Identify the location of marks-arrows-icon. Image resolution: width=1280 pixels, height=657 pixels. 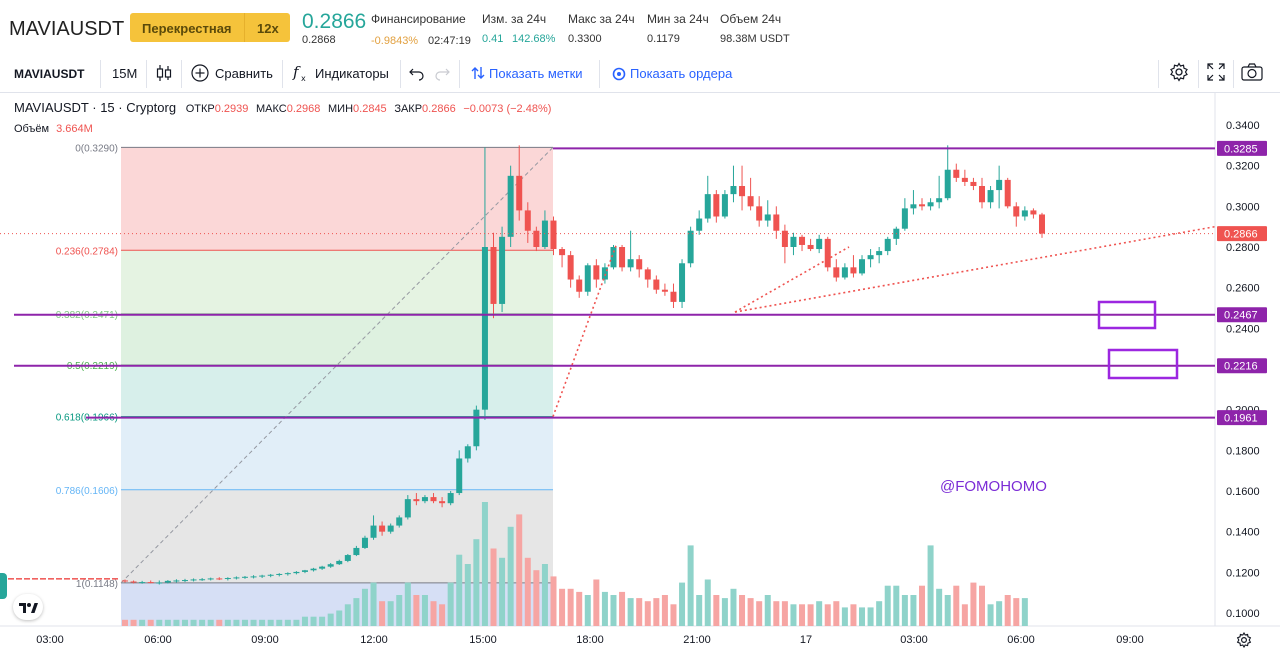
(478, 73).